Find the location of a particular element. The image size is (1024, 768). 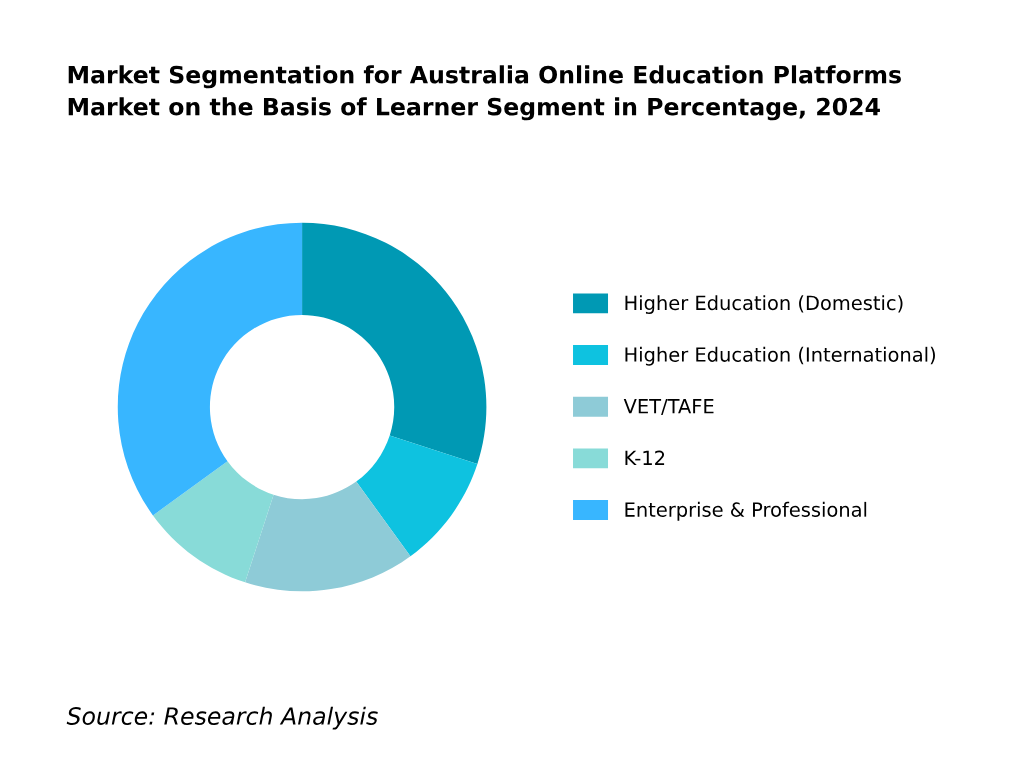

legend-label: Higher Education (Domestic) is located at coordinates (764, 304).